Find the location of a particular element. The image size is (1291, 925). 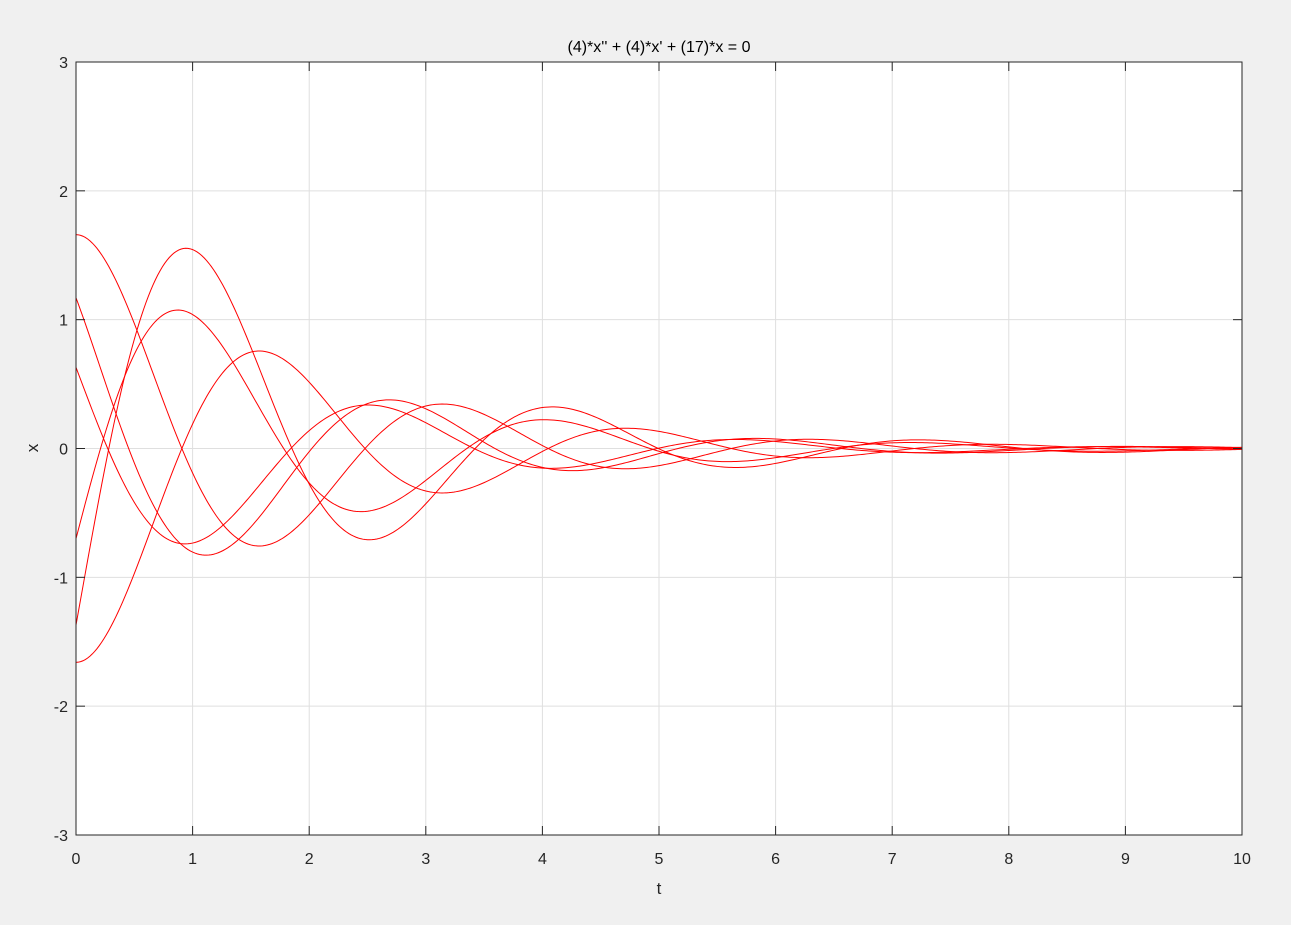

y-tick-label: -2 is located at coordinates (61, 707).